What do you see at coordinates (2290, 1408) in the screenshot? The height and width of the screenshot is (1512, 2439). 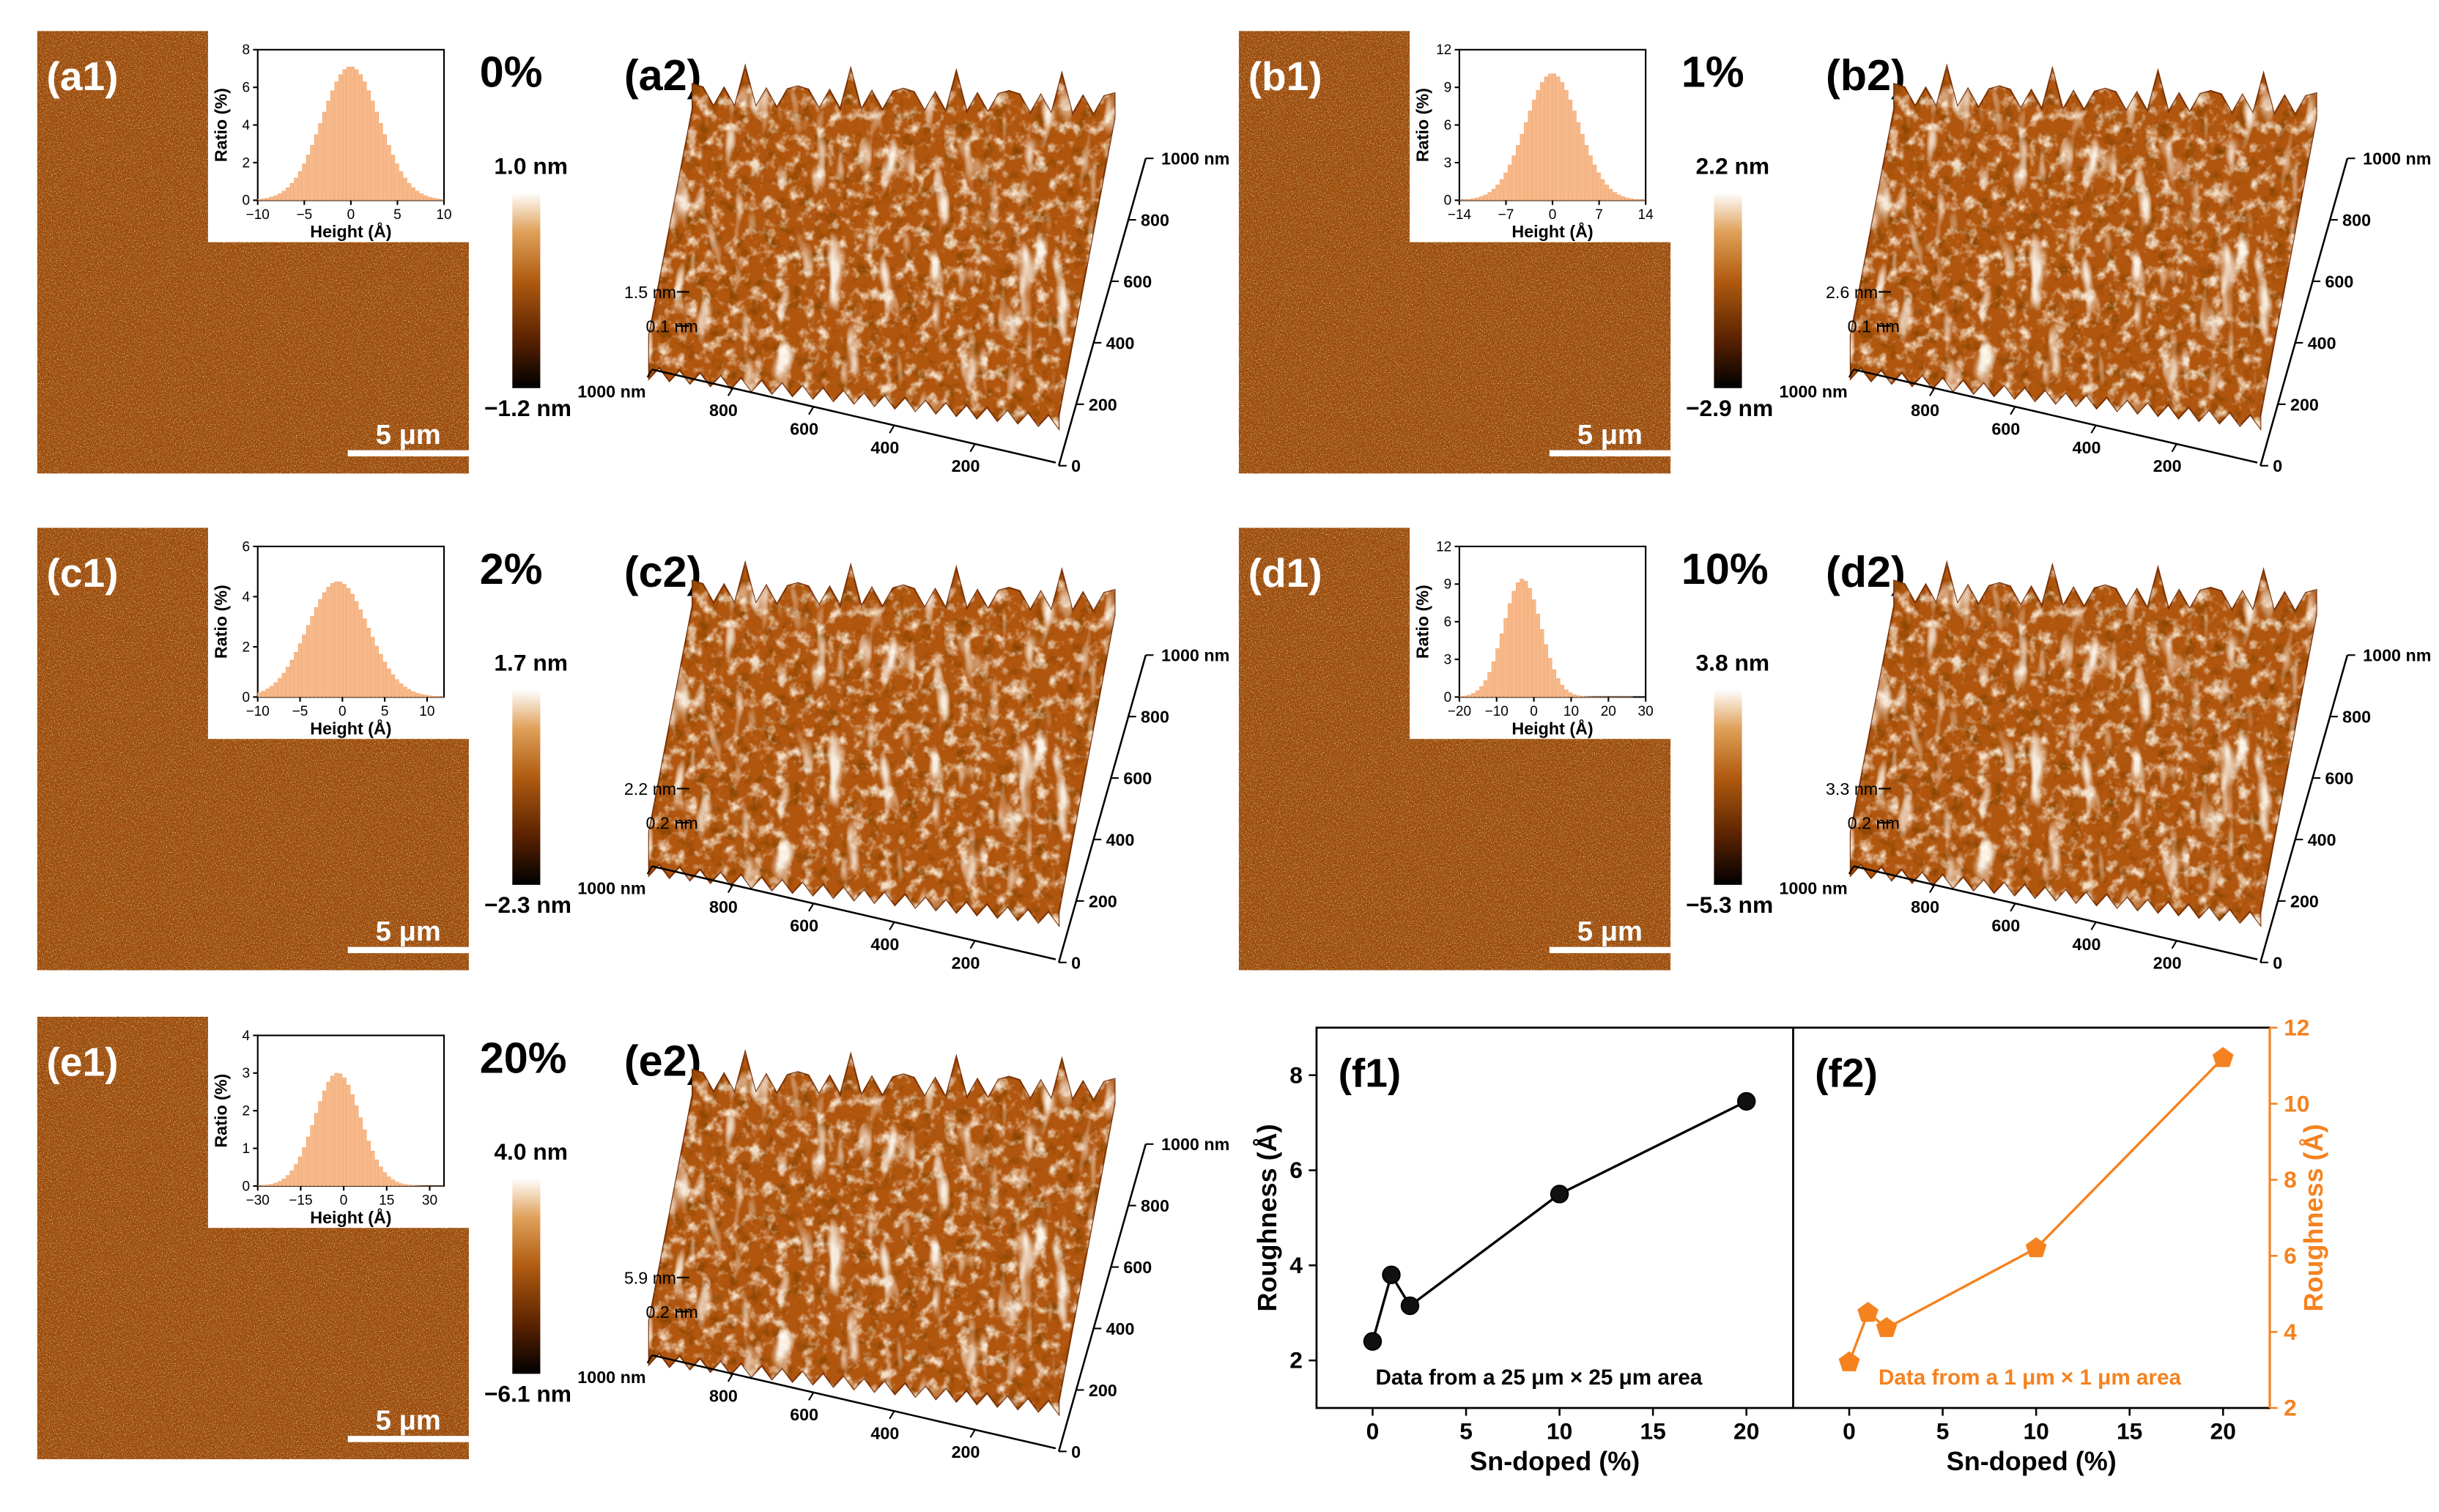 I see `y-tick-label: 2` at bounding box center [2290, 1408].